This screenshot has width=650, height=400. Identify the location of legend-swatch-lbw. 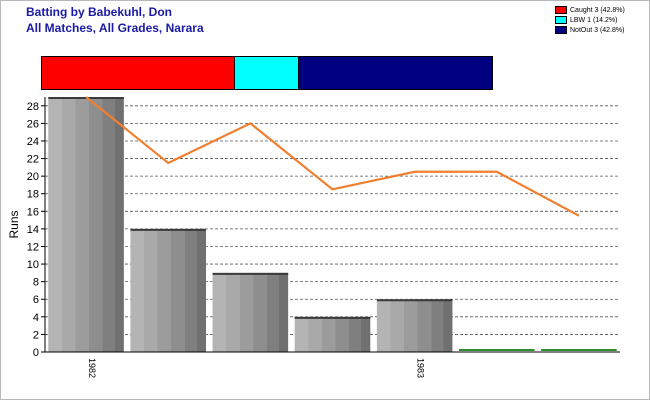
(561, 20).